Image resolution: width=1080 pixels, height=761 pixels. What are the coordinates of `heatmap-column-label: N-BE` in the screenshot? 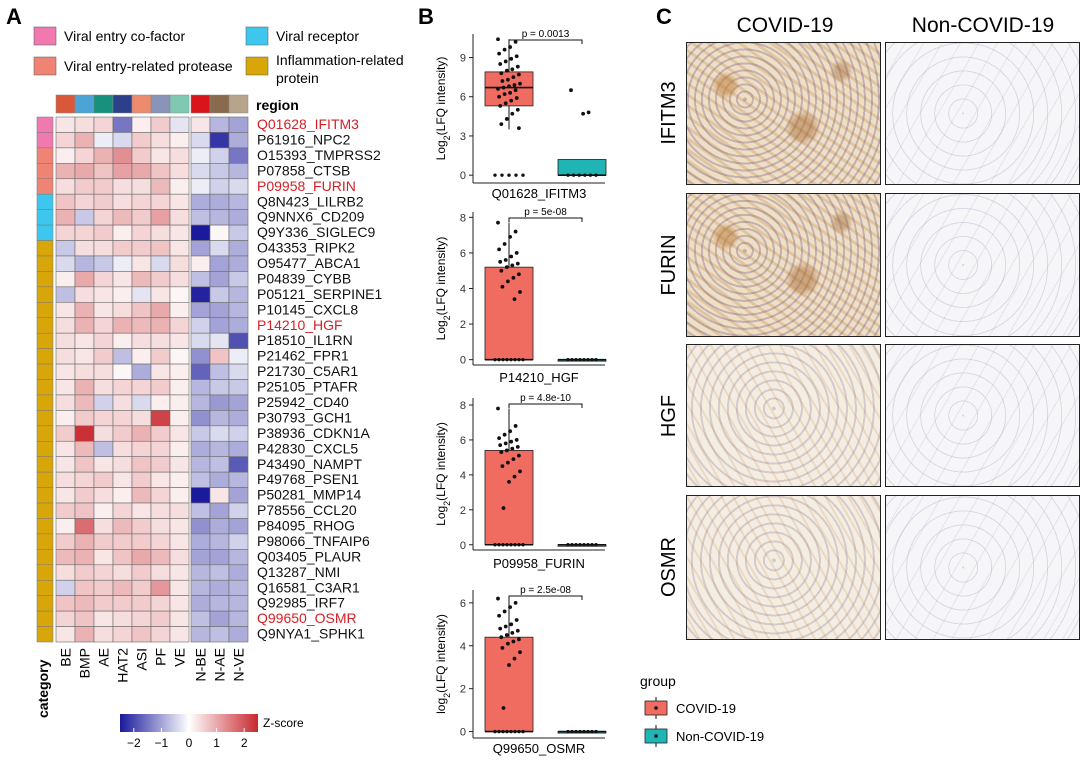 It's located at (201, 664).